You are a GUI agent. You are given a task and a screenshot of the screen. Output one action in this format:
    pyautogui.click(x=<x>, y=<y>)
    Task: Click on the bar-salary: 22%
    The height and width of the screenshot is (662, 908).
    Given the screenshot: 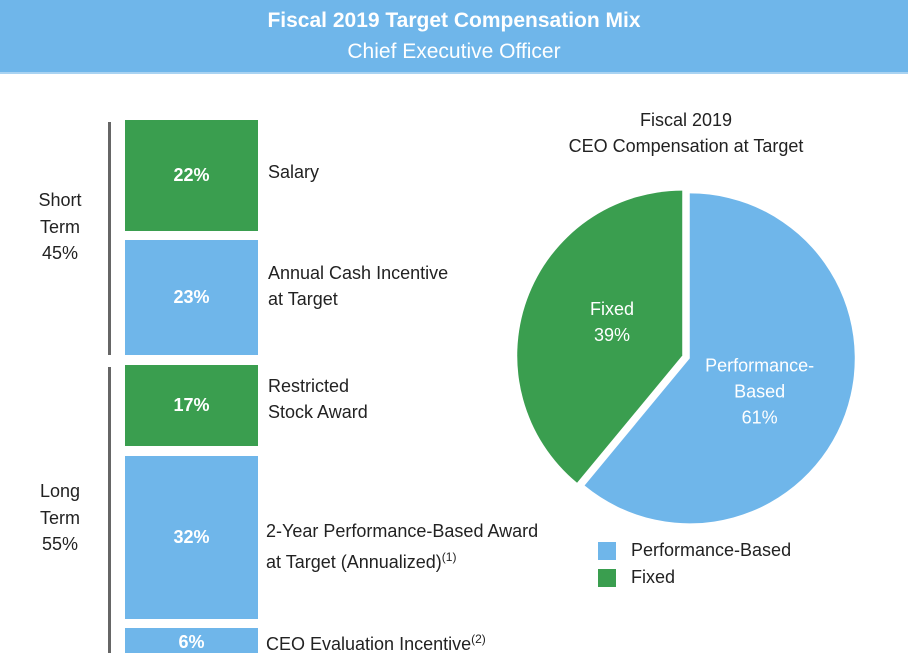 What is the action you would take?
    pyautogui.click(x=191, y=175)
    